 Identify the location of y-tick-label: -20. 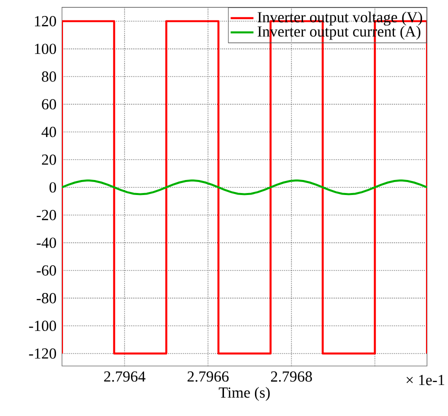
(46, 215).